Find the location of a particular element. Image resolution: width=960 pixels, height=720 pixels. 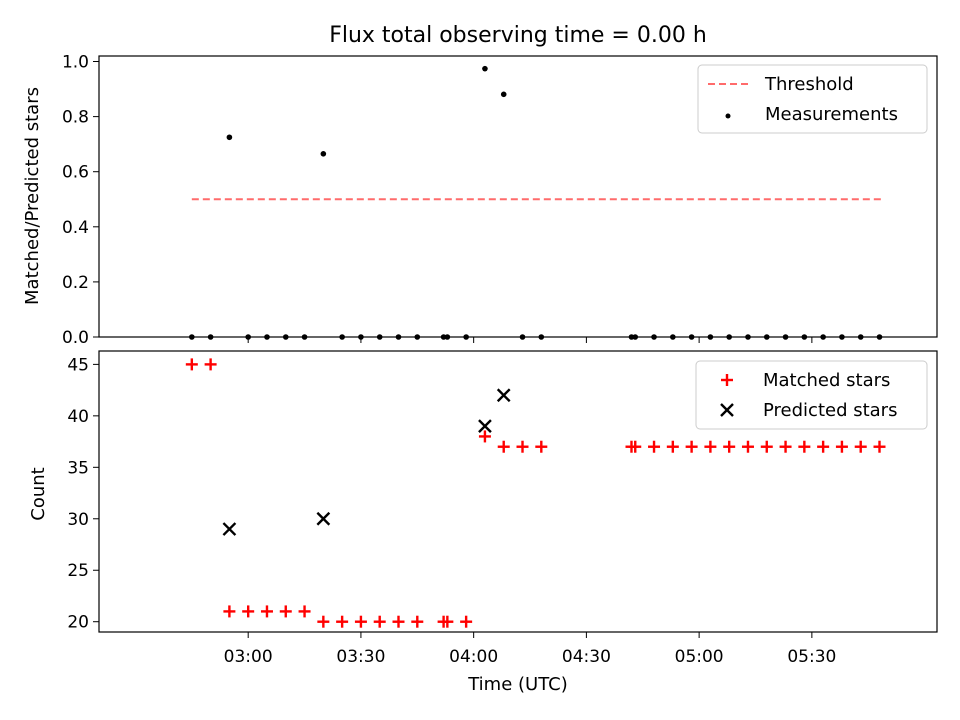

bottom-y-tick-label: 35 is located at coordinates (78, 468).